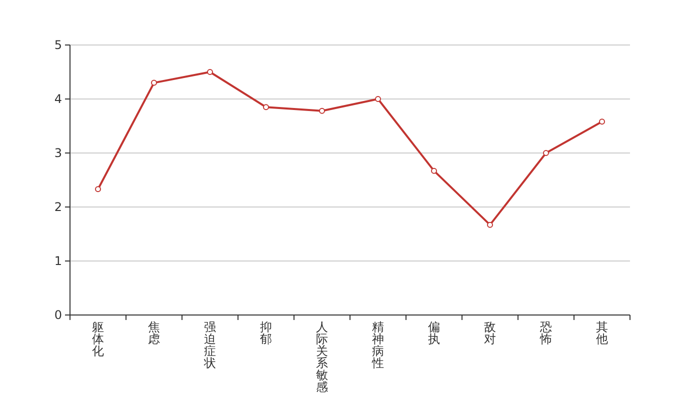  Describe the element at coordinates (377, 345) in the screenshot. I see `x-tick-label: 精神病性` at that location.